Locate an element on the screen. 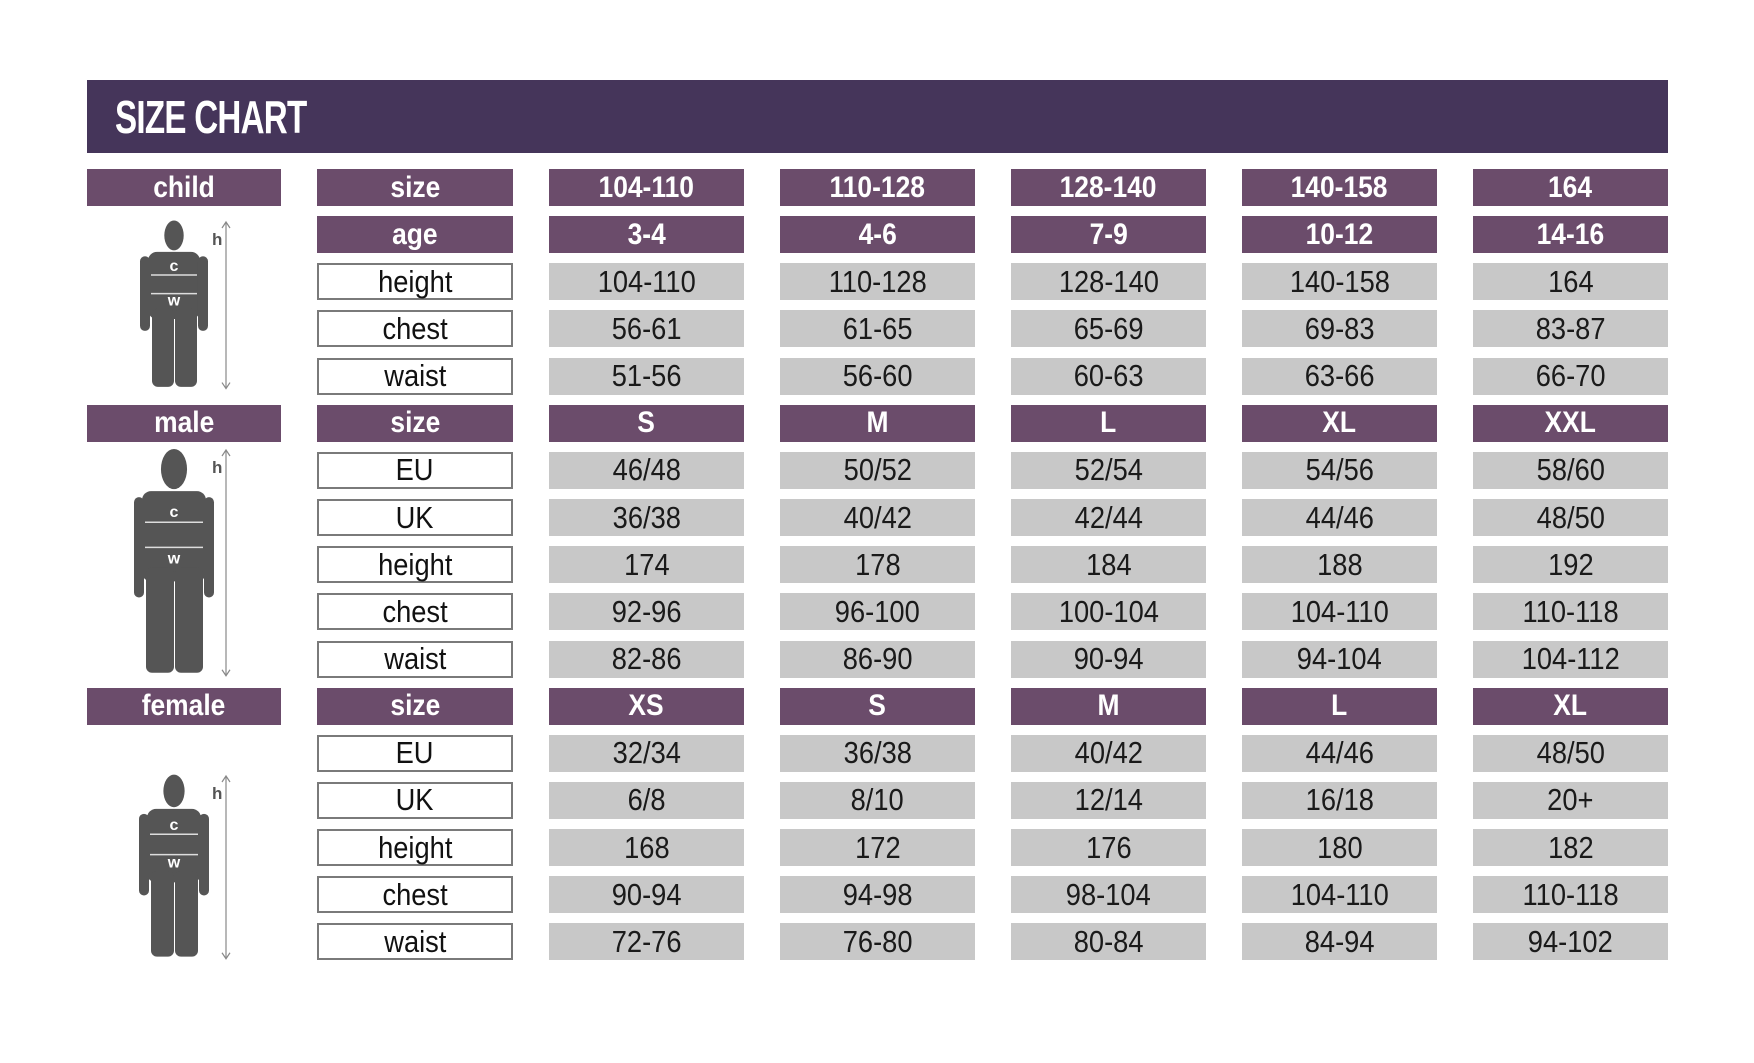 The width and height of the screenshot is (1754, 1063). row-label-chest-text: chest is located at coordinates (415, 328).